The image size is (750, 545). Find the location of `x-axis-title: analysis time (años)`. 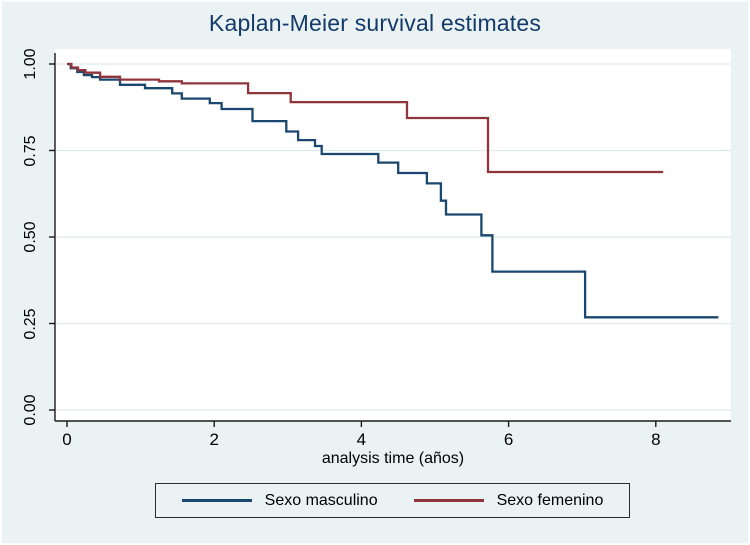

x-axis-title: analysis time (años) is located at coordinates (393, 458).